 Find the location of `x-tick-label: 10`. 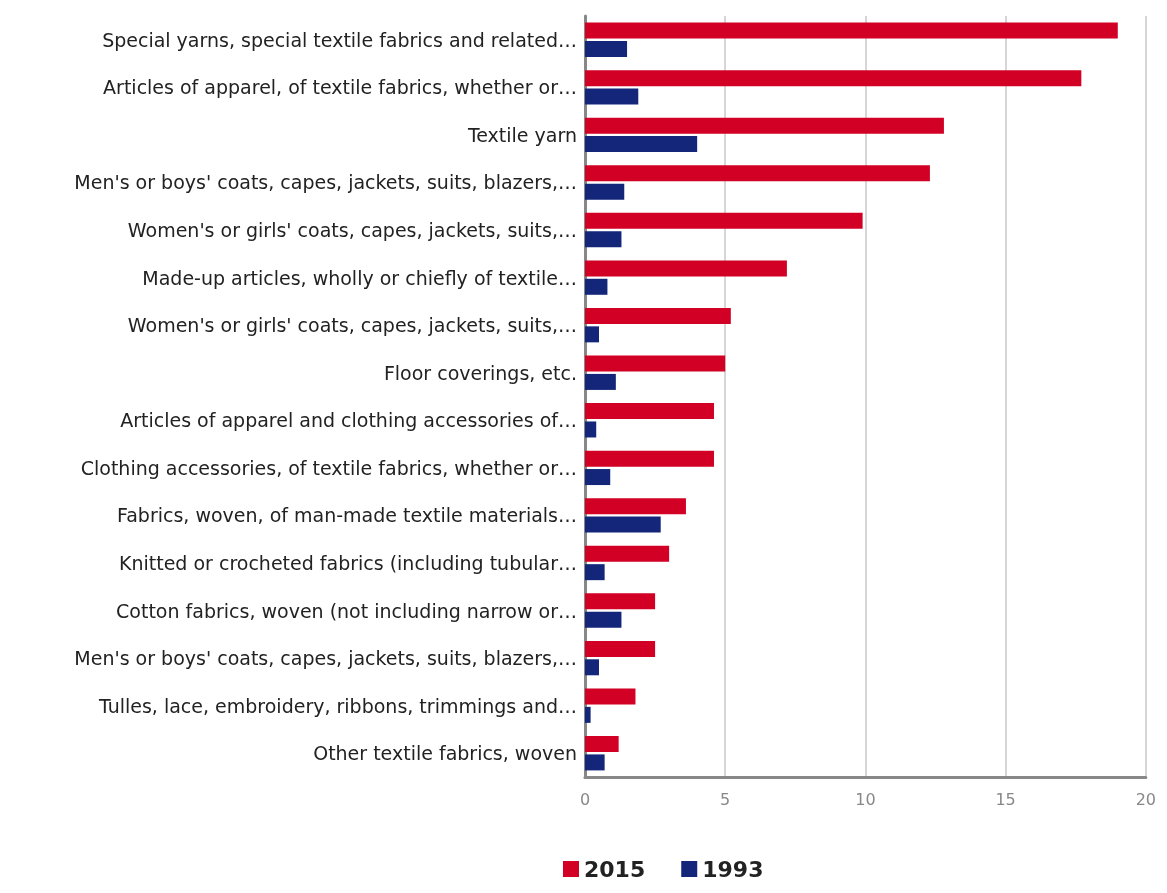

x-tick-label: 10 is located at coordinates (865, 799).